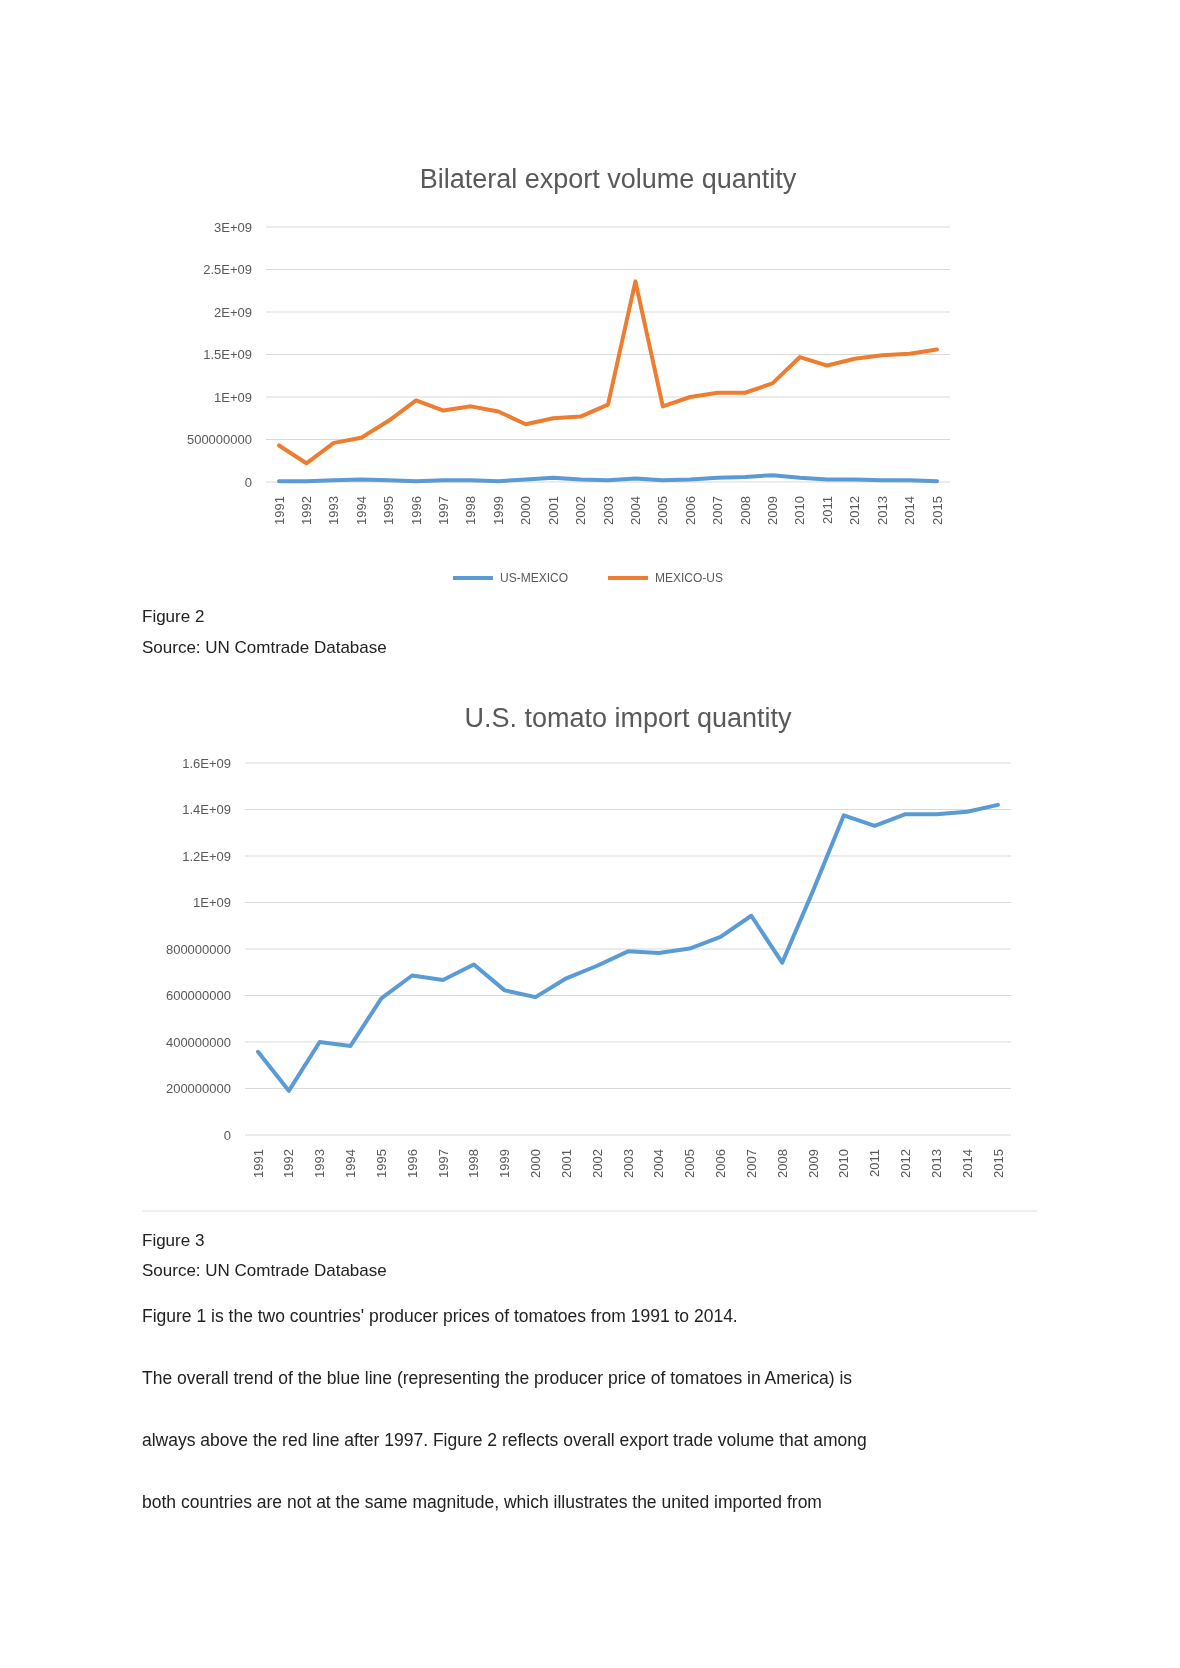 This screenshot has height=1668, width=1180. What do you see at coordinates (206, 763) in the screenshot?
I see `y-tick-label: 1.6E+09` at bounding box center [206, 763].